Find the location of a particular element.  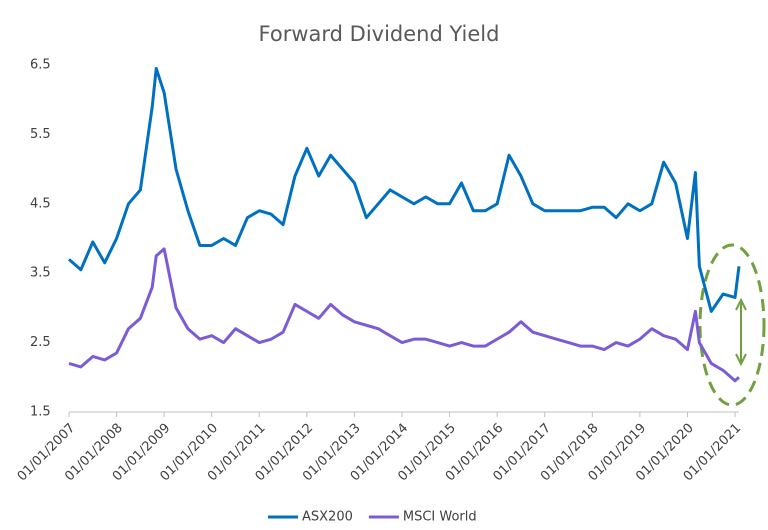

y-tick-label: 6.5 is located at coordinates (40, 65).